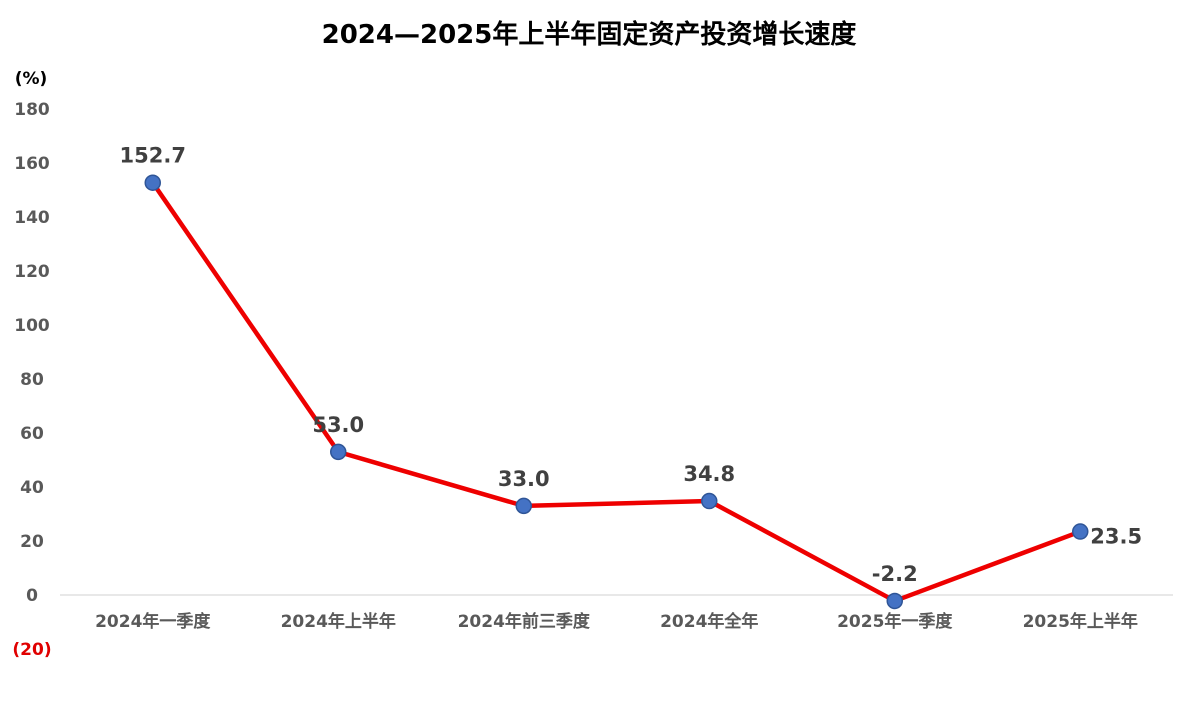 The image size is (1178, 701). I want to click on y-tick-label: 120, so click(32, 272).